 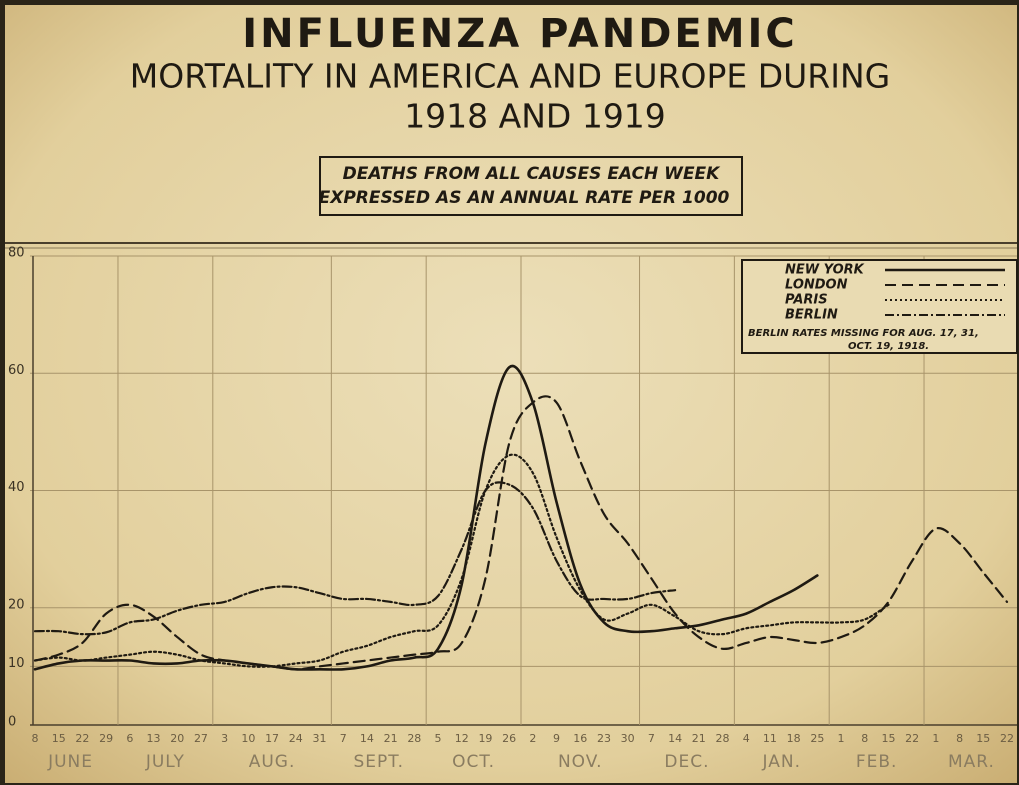 I want to click on x-tick-label: 9, so click(x=556, y=738).